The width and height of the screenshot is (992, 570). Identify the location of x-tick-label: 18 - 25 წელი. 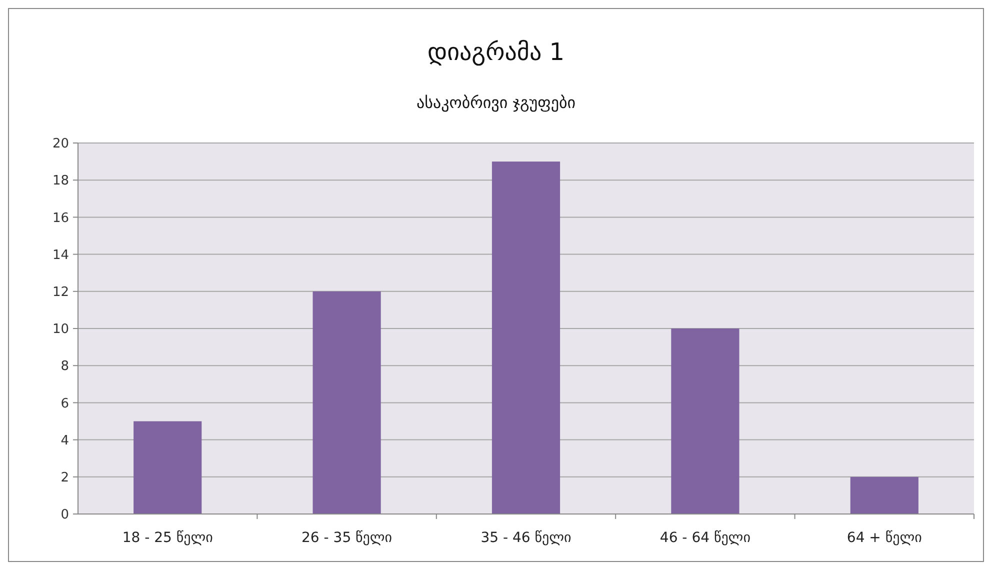
(167, 538).